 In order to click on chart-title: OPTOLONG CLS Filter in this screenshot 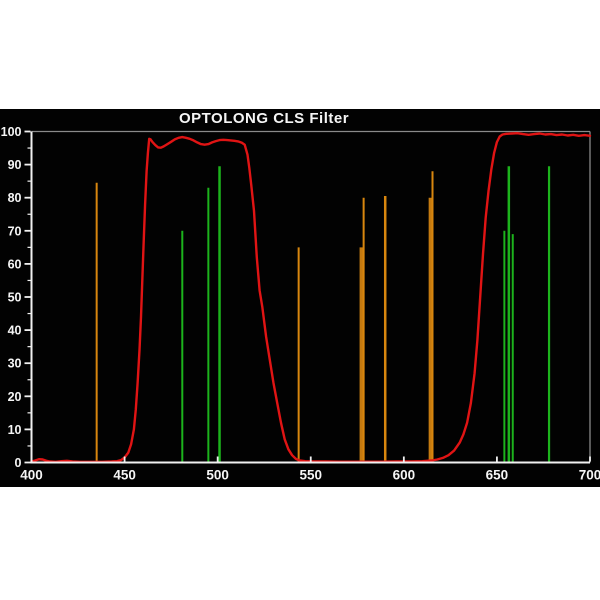, I will do `click(264, 118)`.